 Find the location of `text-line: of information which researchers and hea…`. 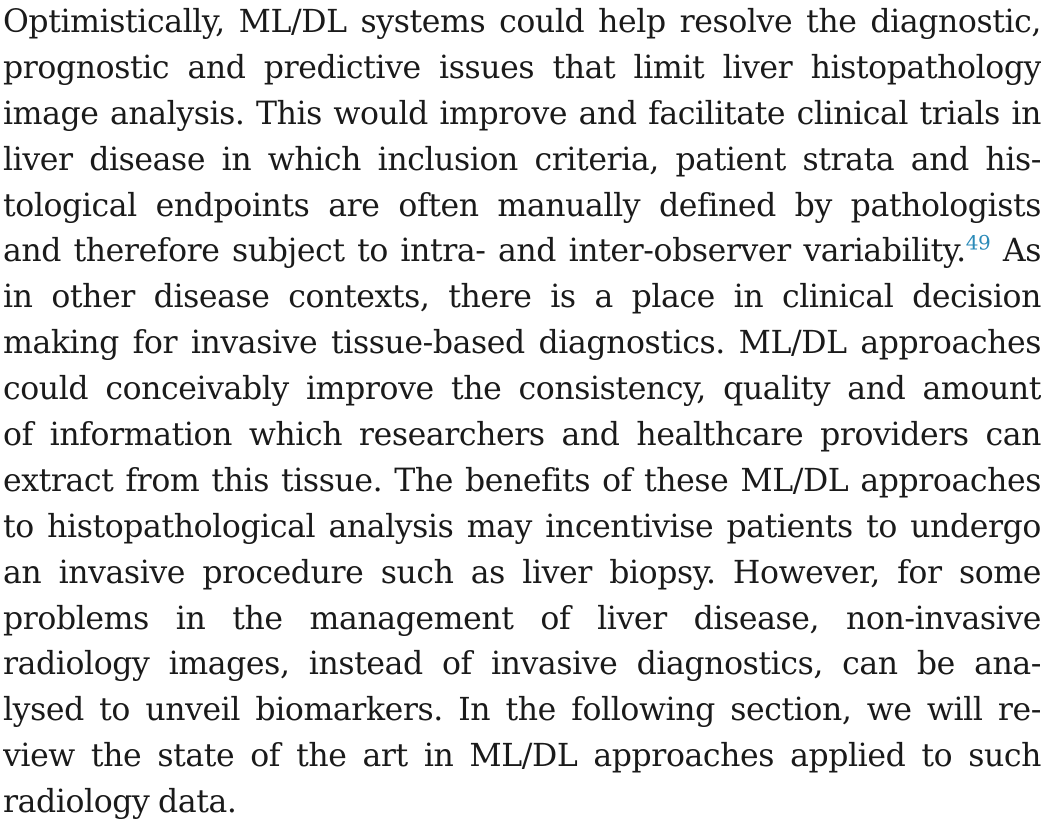

text-line: of information which researchers and hea… is located at coordinates (522, 435).